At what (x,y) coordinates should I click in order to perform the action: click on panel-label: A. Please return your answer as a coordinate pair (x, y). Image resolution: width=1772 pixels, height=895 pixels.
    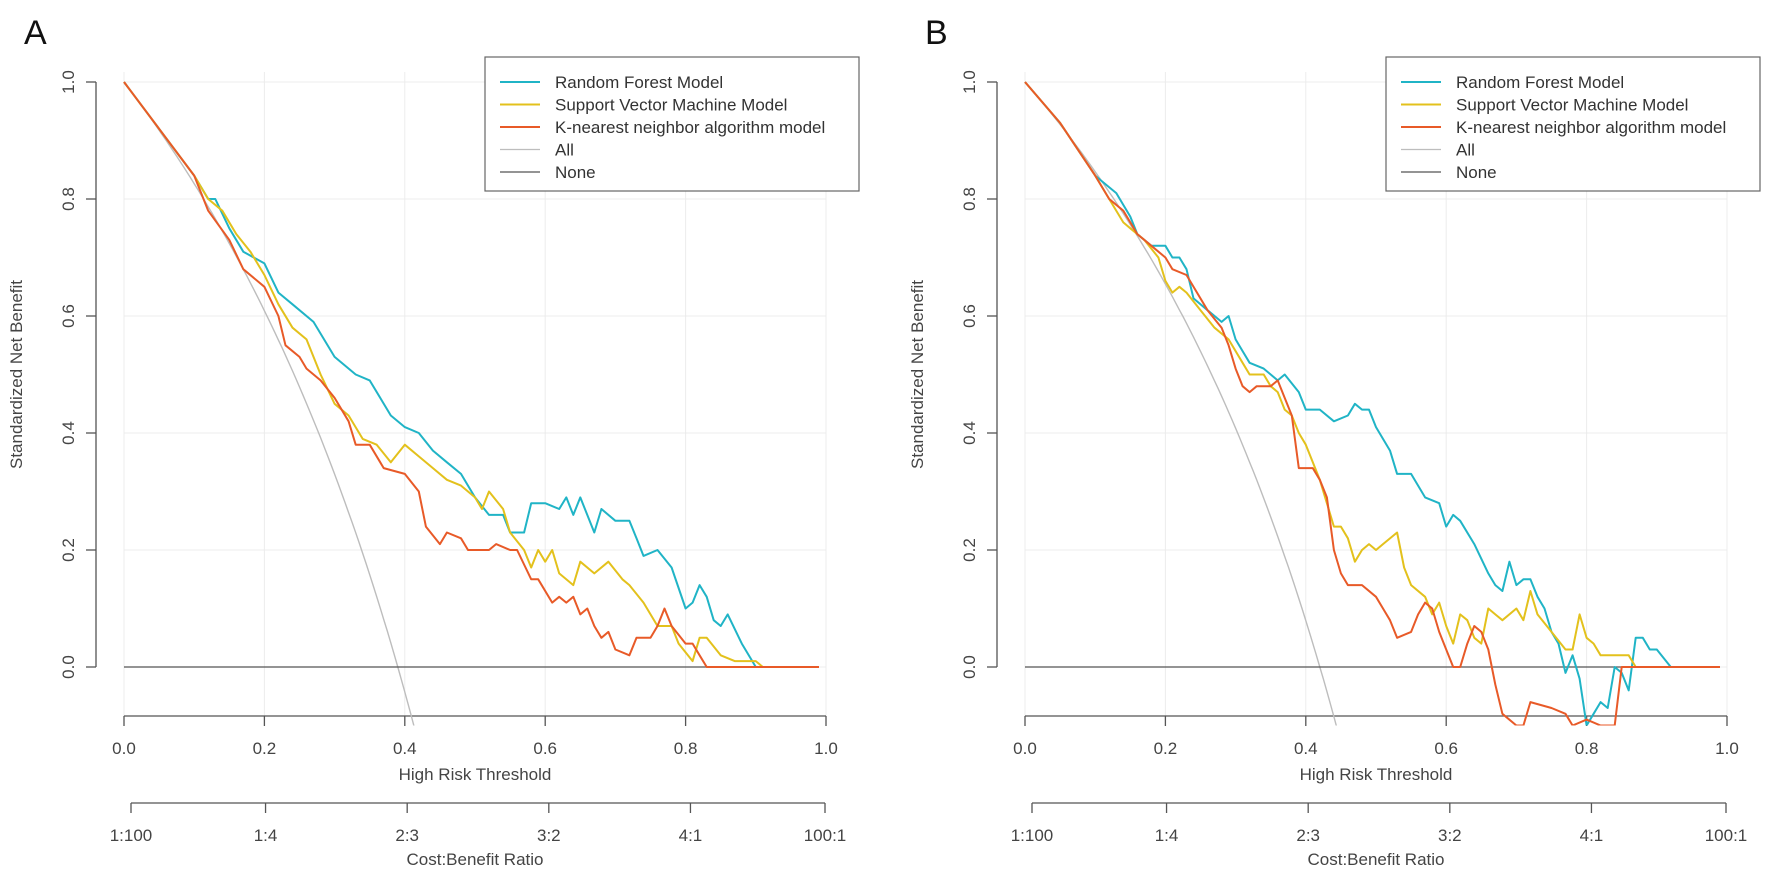
    Looking at the image, I should click on (35, 33).